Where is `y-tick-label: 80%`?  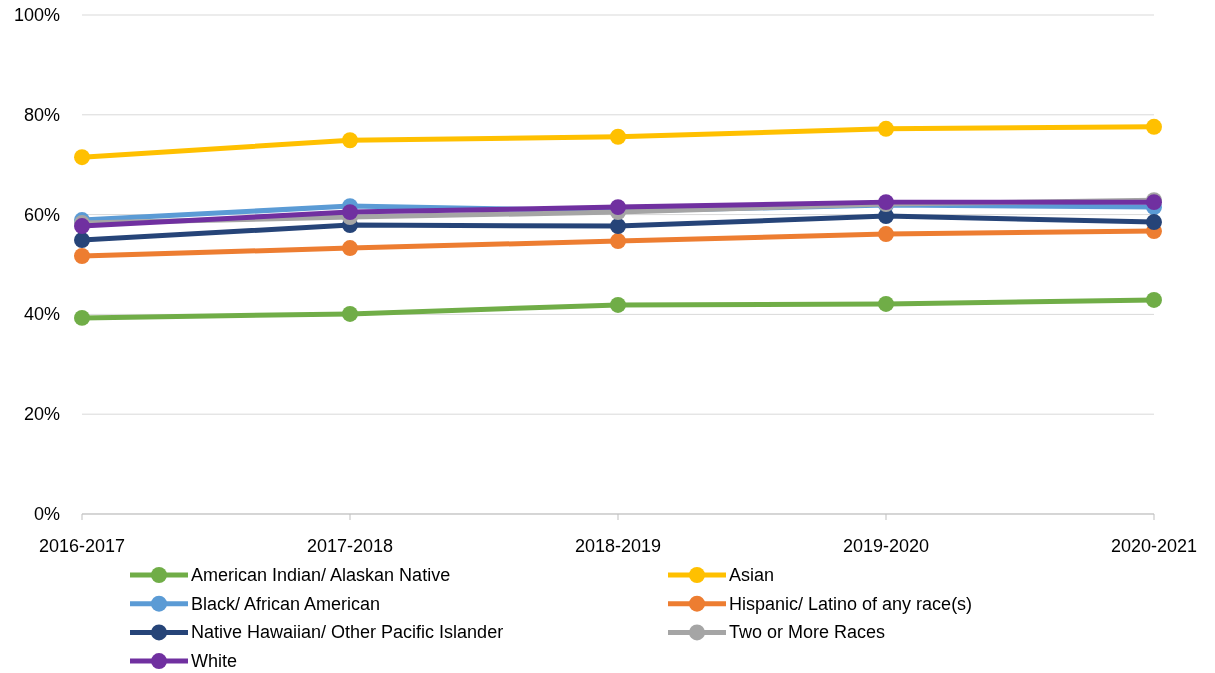 y-tick-label: 80% is located at coordinates (41, 114).